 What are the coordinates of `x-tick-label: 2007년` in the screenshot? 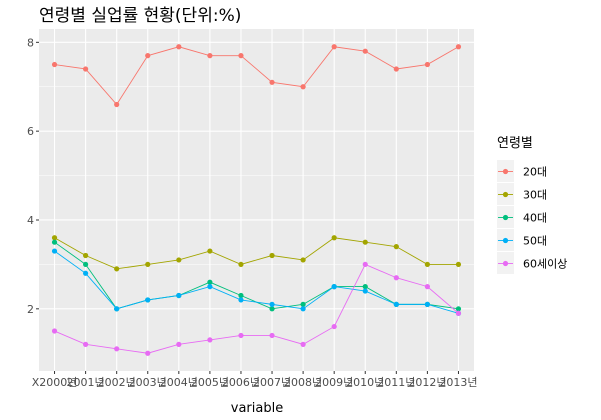 It's located at (272, 382).